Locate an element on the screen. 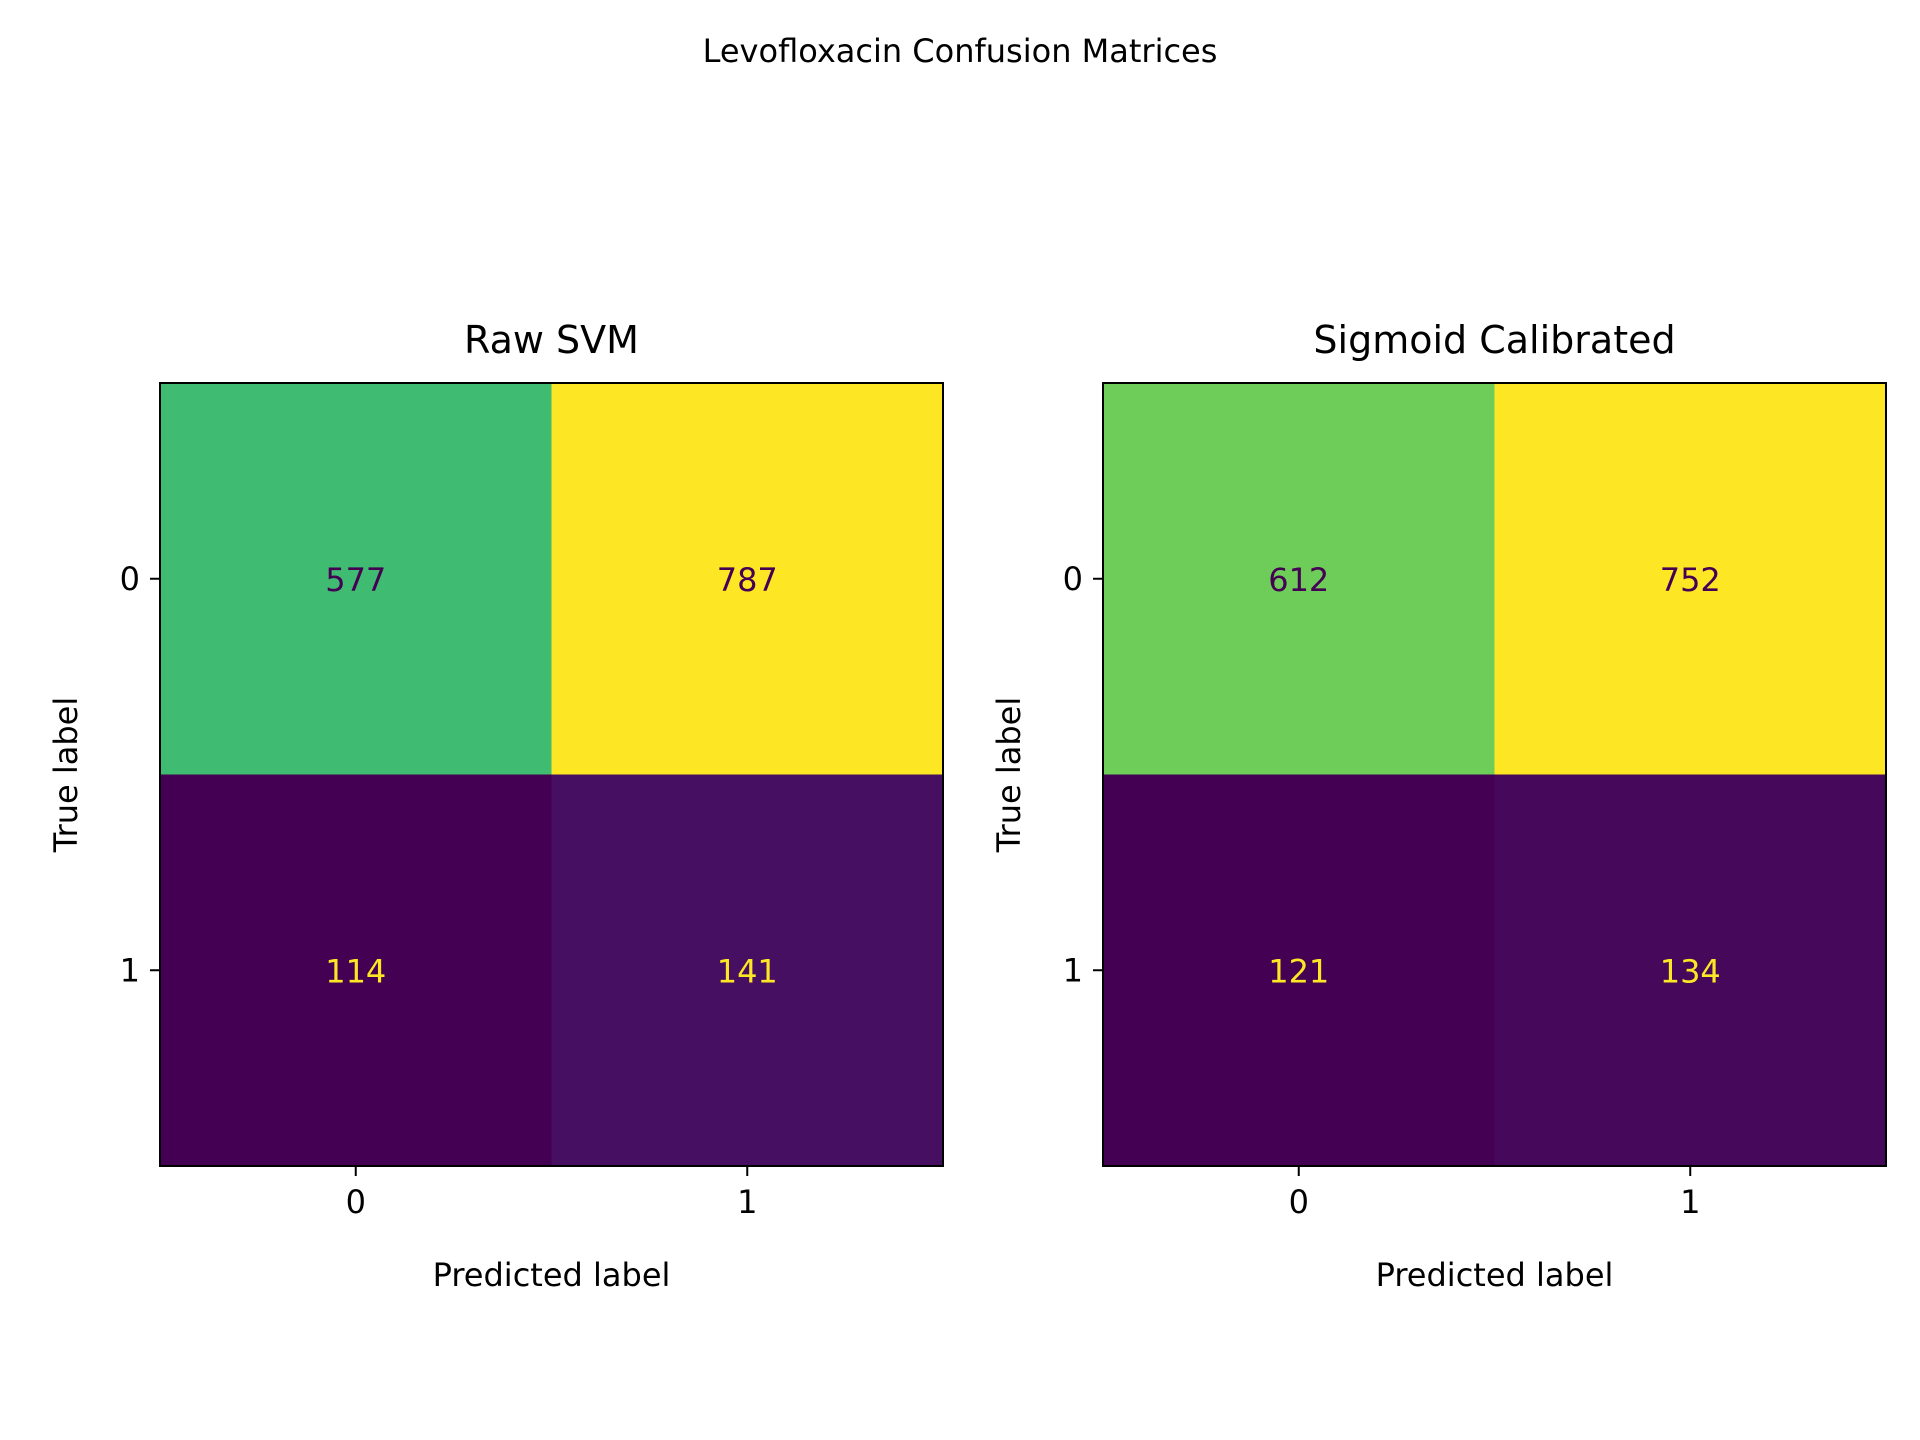  cell-value-label: 577 is located at coordinates (355, 580).